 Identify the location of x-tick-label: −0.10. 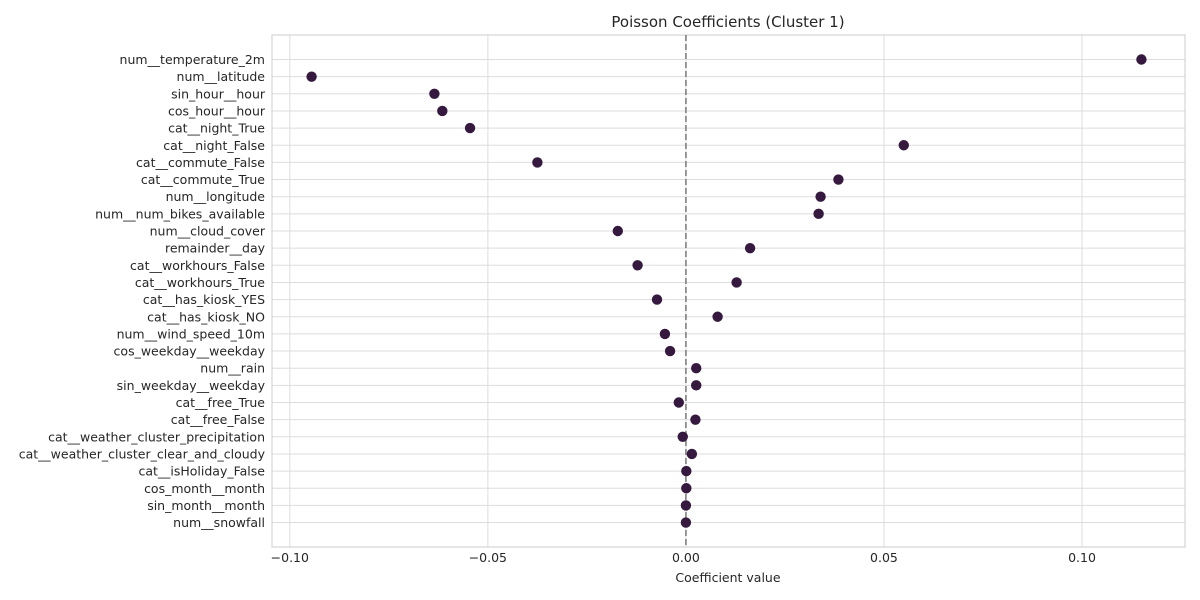
(290, 557).